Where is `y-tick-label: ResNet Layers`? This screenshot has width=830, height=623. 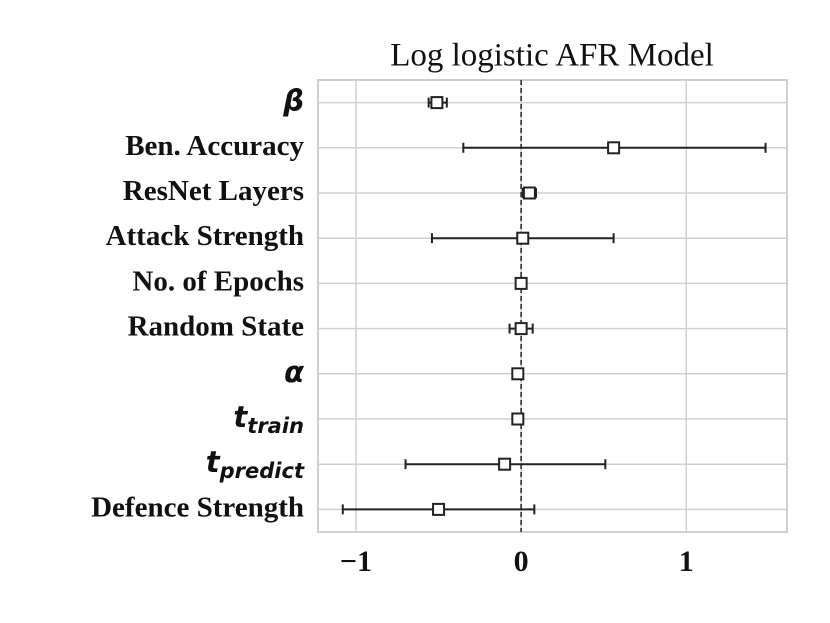 y-tick-label: ResNet Layers is located at coordinates (213, 191).